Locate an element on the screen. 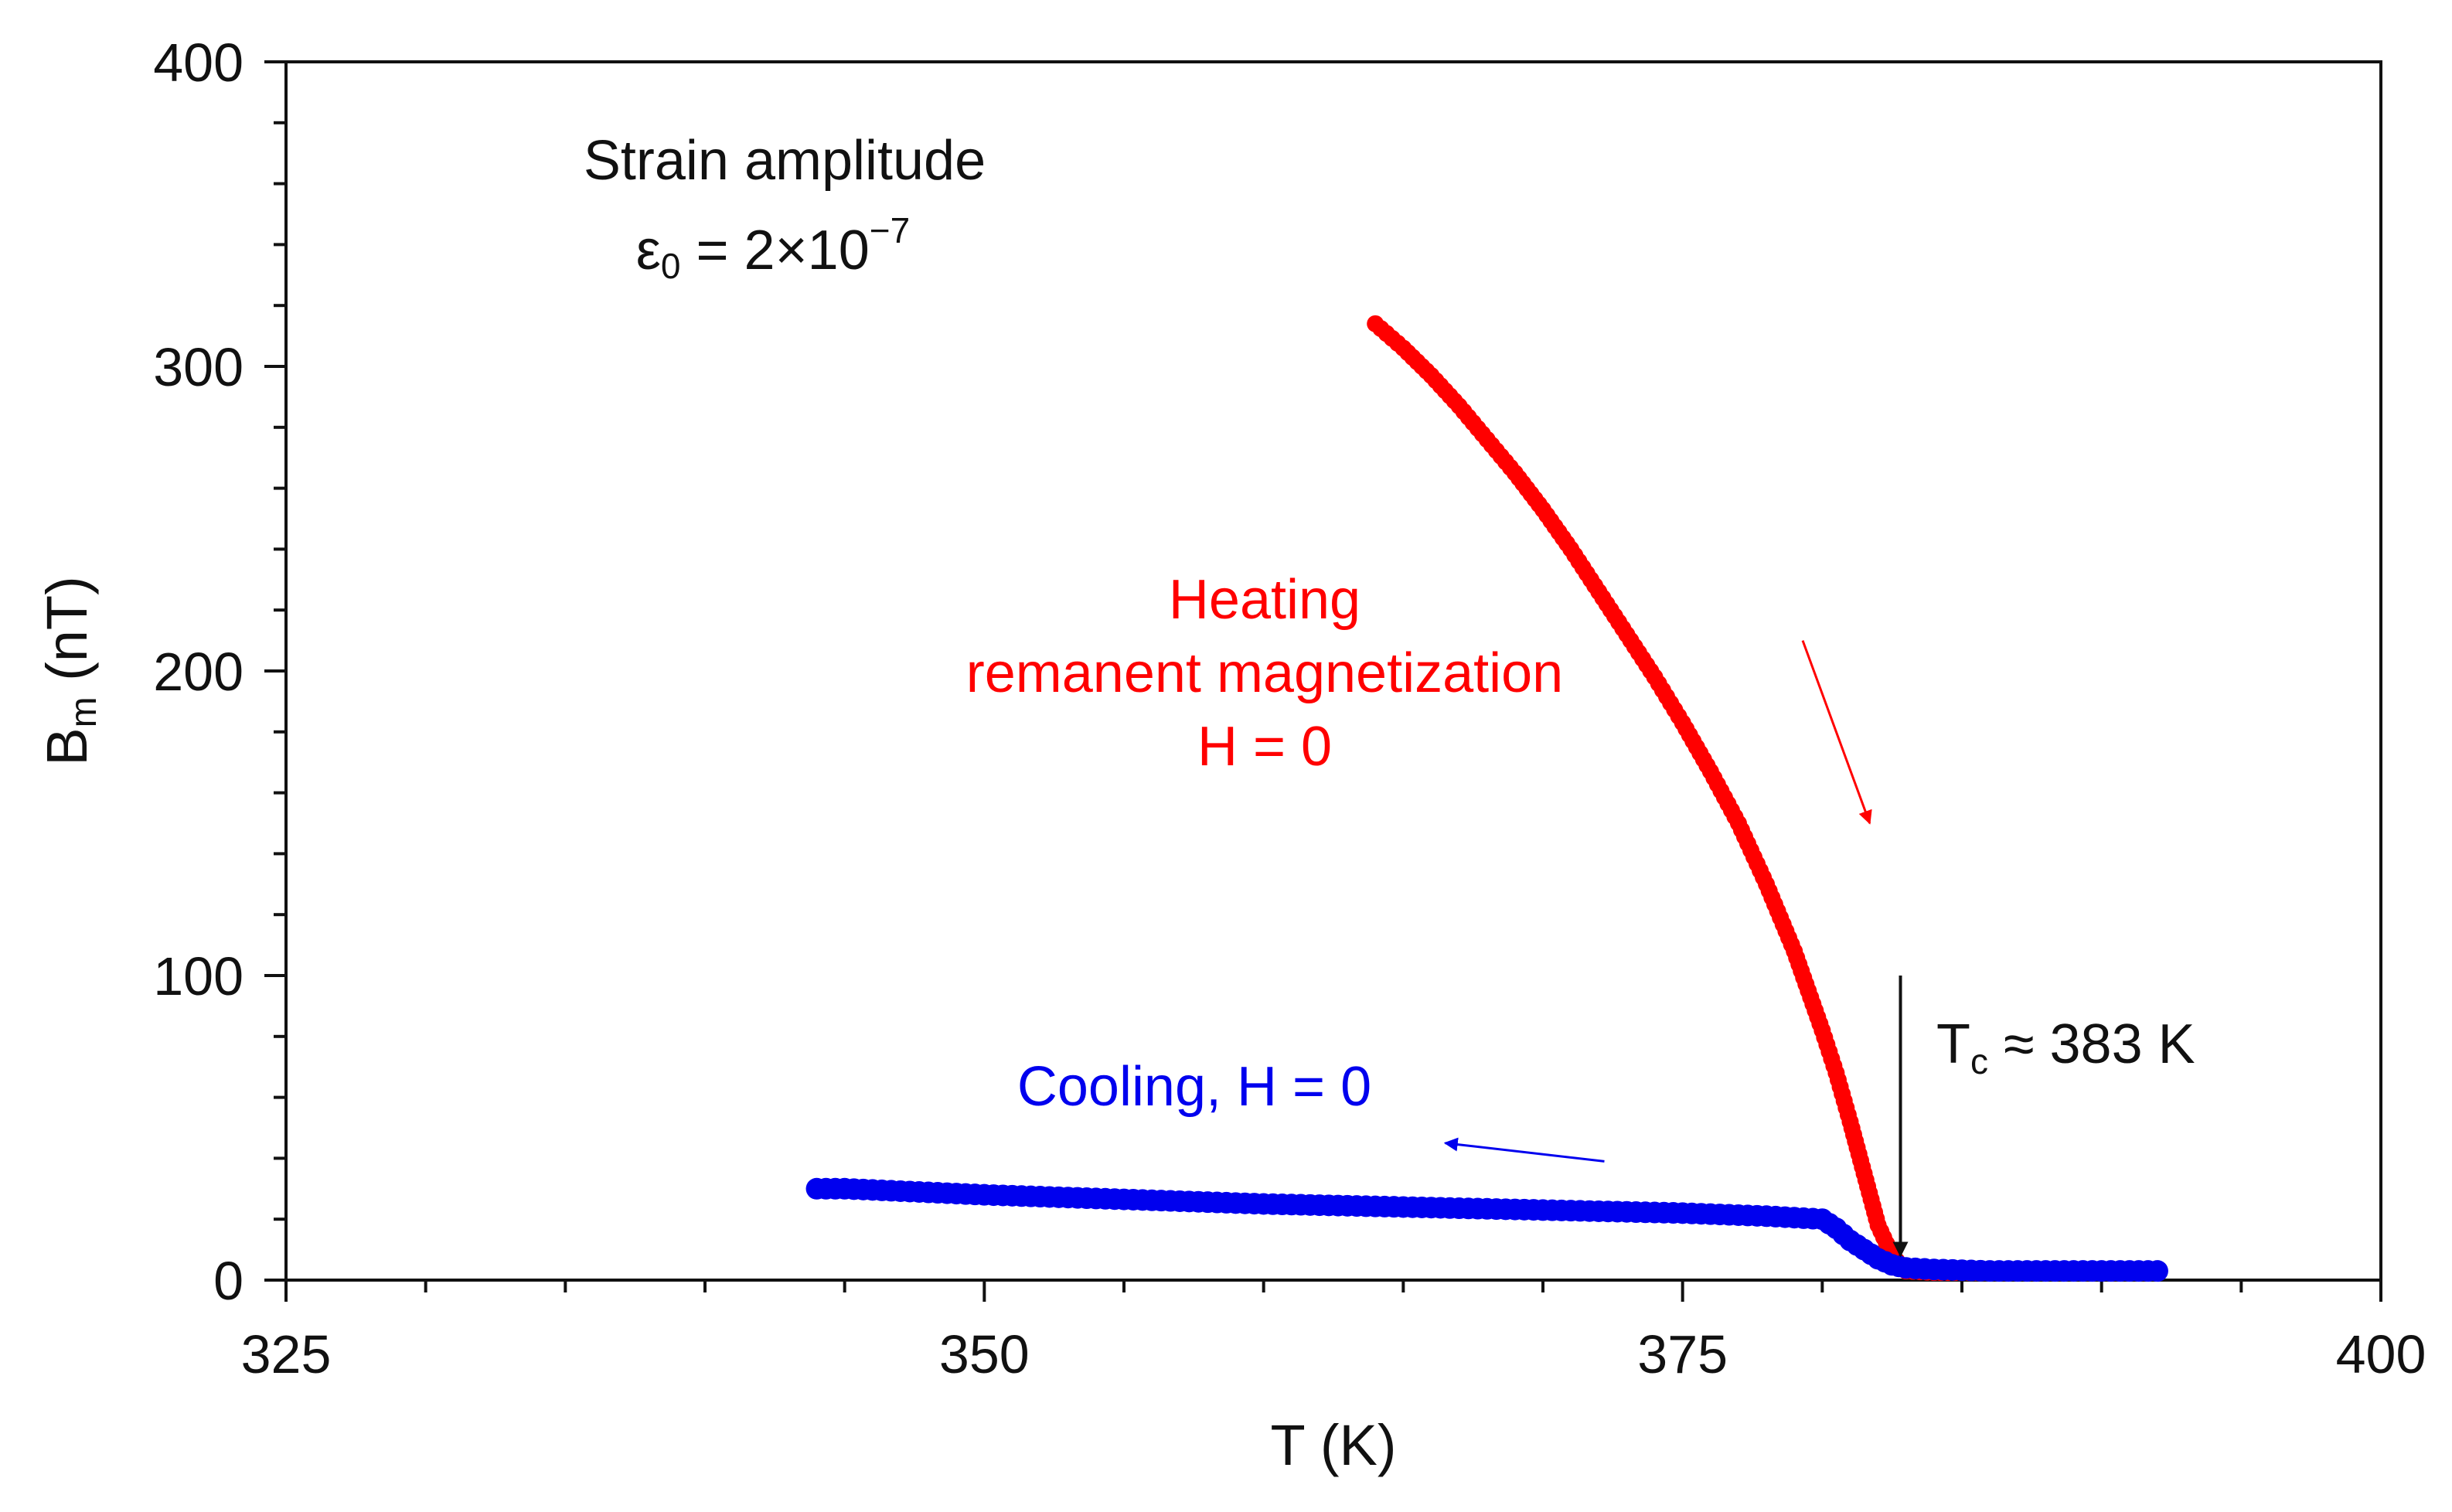  tc-label: Tc ≈ 383 K is located at coordinates (2065, 1047).